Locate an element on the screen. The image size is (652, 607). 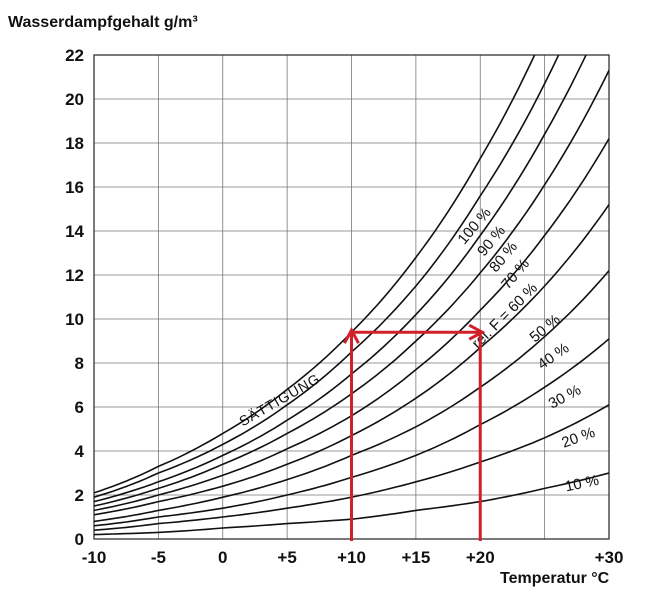
y-tick-label: 8 is located at coordinates (79, 363).